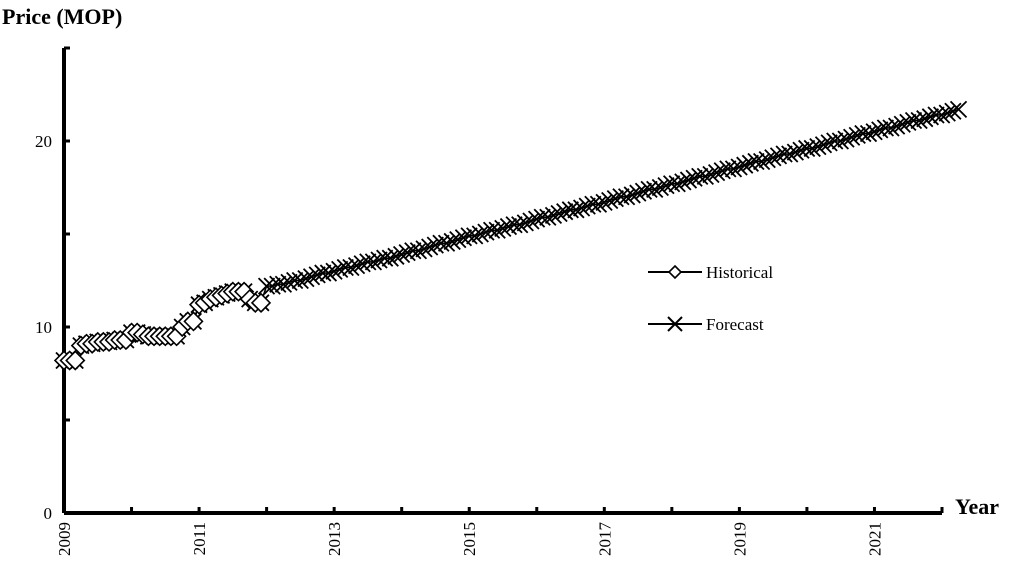  I want to click on x-tick-label: 2021, so click(874, 539).